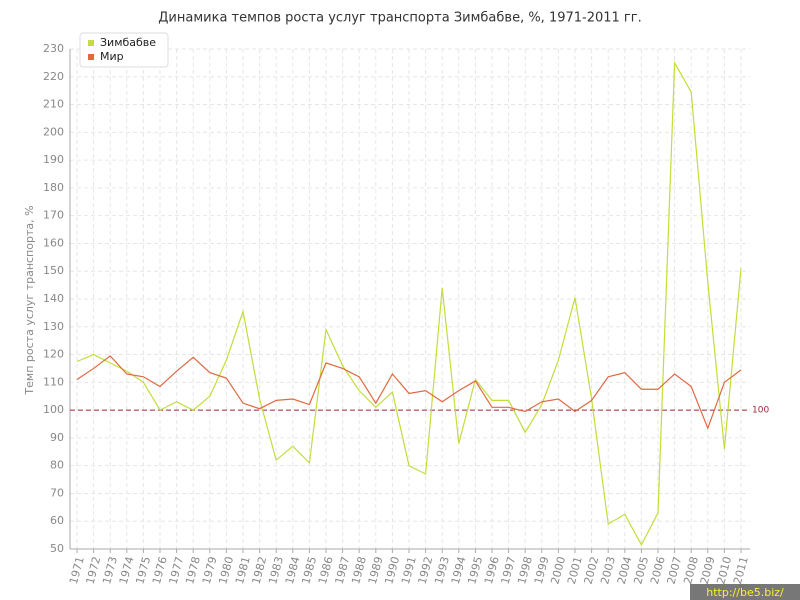  What do you see at coordinates (53, 381) in the screenshot?
I see `y-tick-label: 110` at bounding box center [53, 381].